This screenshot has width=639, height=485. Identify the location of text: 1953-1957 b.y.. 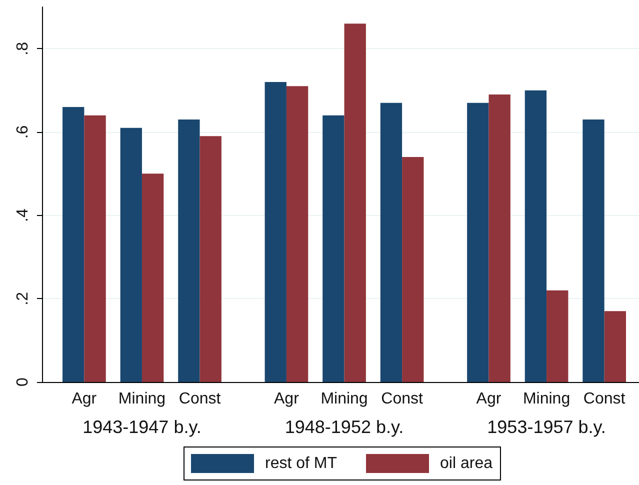
(546, 427).